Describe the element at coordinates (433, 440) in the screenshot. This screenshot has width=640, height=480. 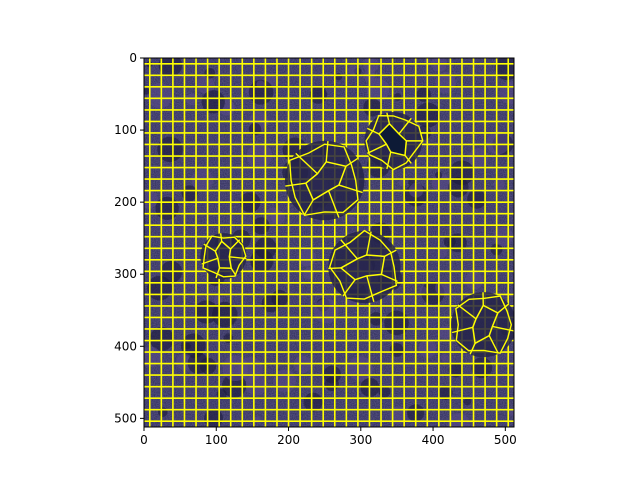
I see `x-tick-label: 400` at that location.